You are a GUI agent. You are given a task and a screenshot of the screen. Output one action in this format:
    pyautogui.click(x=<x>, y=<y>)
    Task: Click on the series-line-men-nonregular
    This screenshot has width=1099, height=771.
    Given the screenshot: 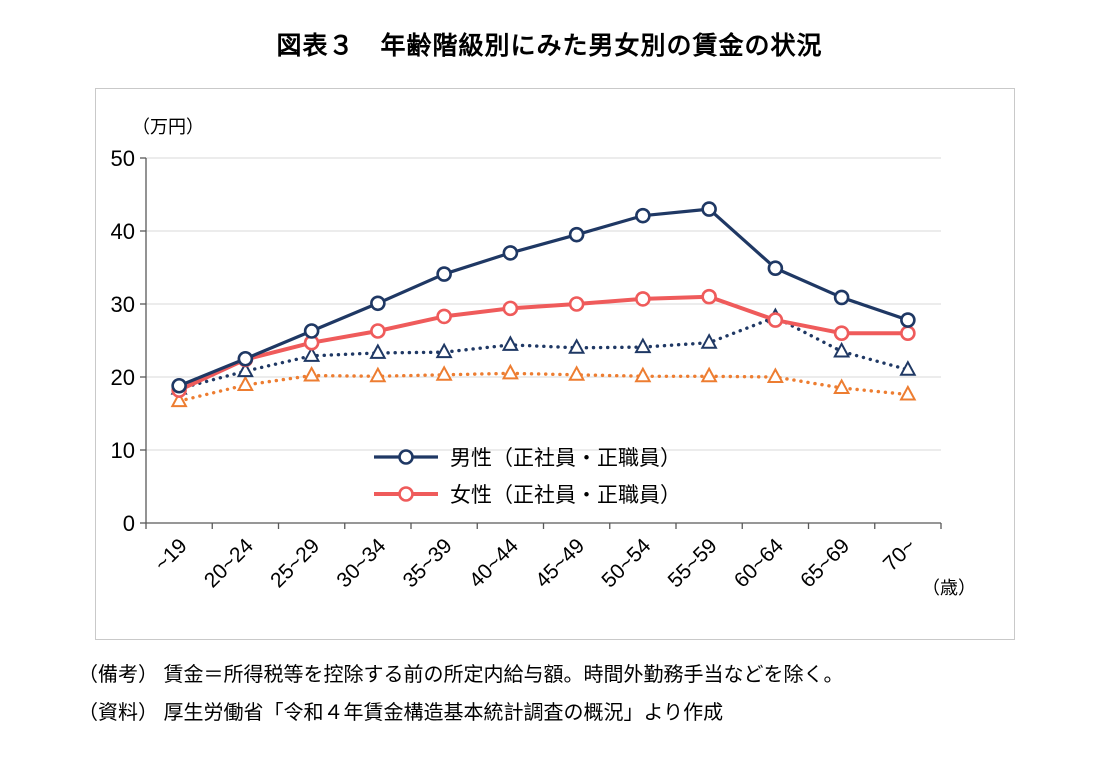 What is the action you would take?
    pyautogui.click(x=543, y=353)
    